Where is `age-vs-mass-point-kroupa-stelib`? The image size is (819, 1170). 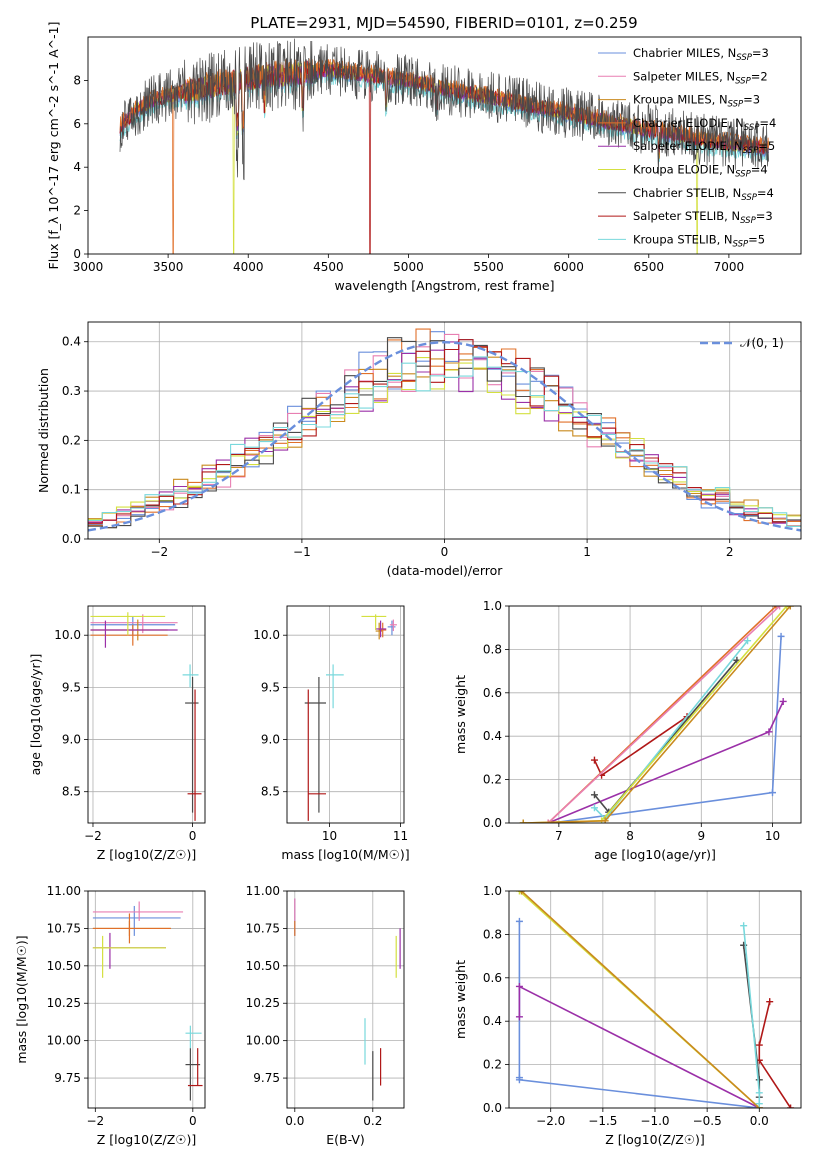 age-vs-mass-point-kroupa-stelib is located at coordinates (335, 686).